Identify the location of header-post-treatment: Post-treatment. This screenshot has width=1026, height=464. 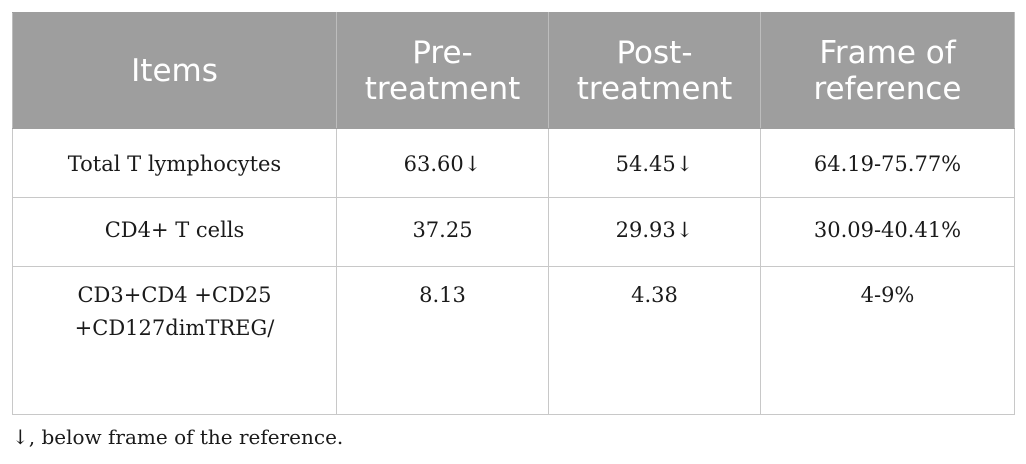
(654, 70).